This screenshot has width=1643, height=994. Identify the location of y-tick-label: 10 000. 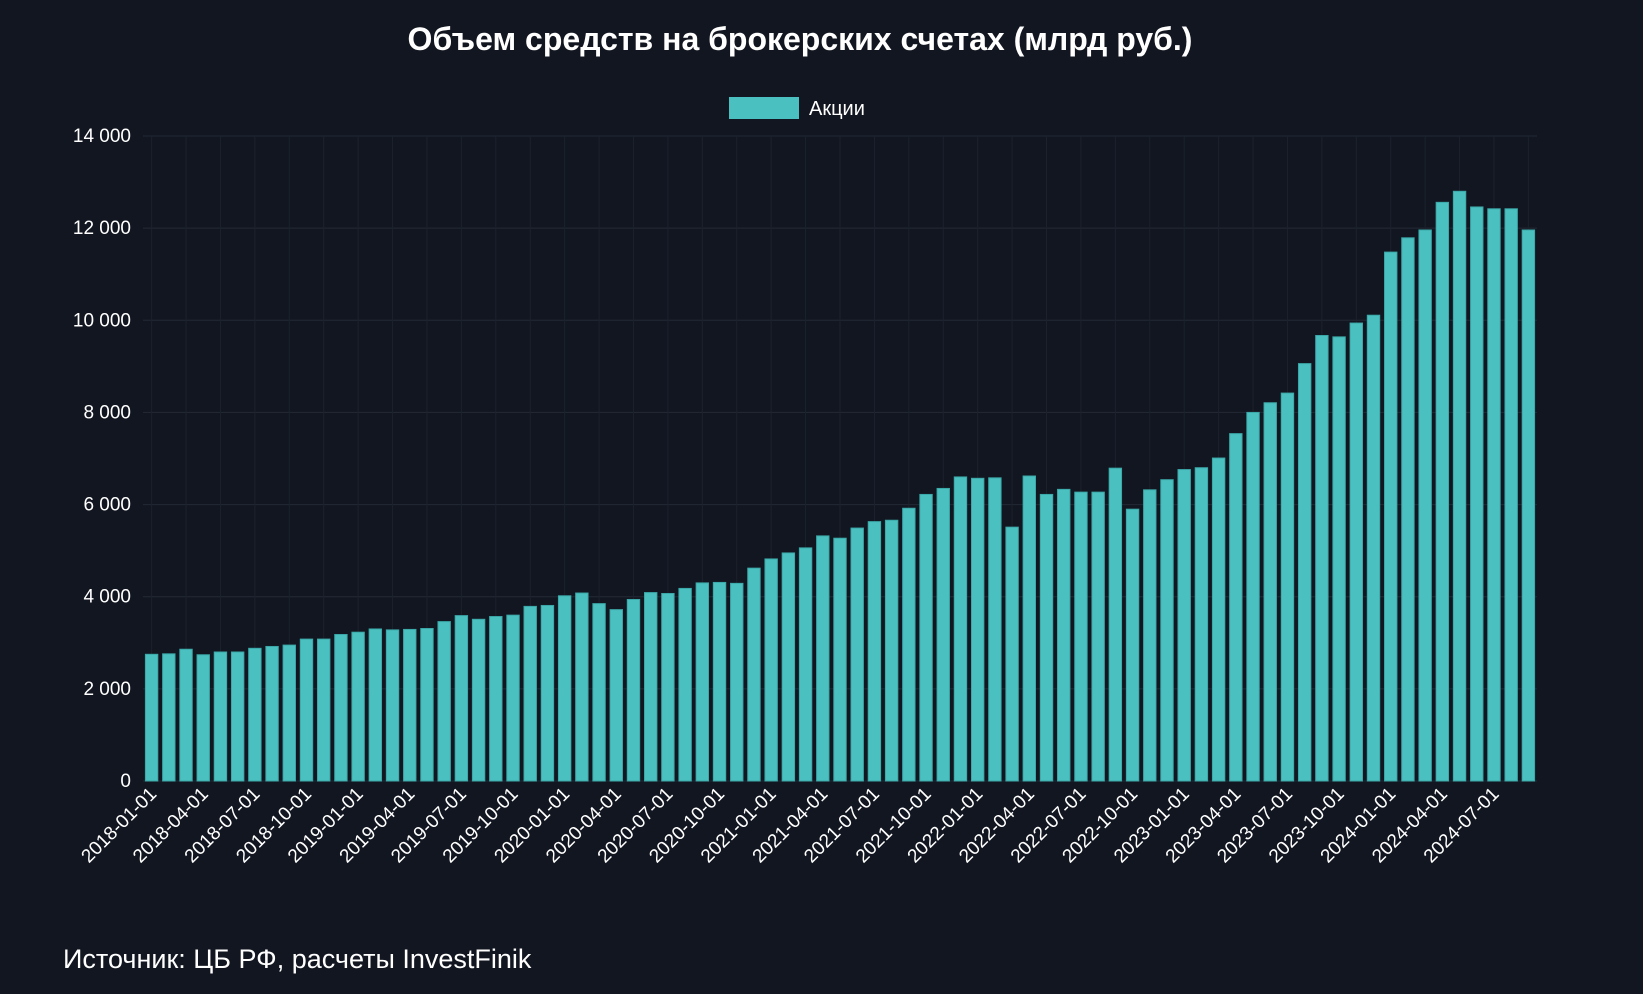
(102, 320).